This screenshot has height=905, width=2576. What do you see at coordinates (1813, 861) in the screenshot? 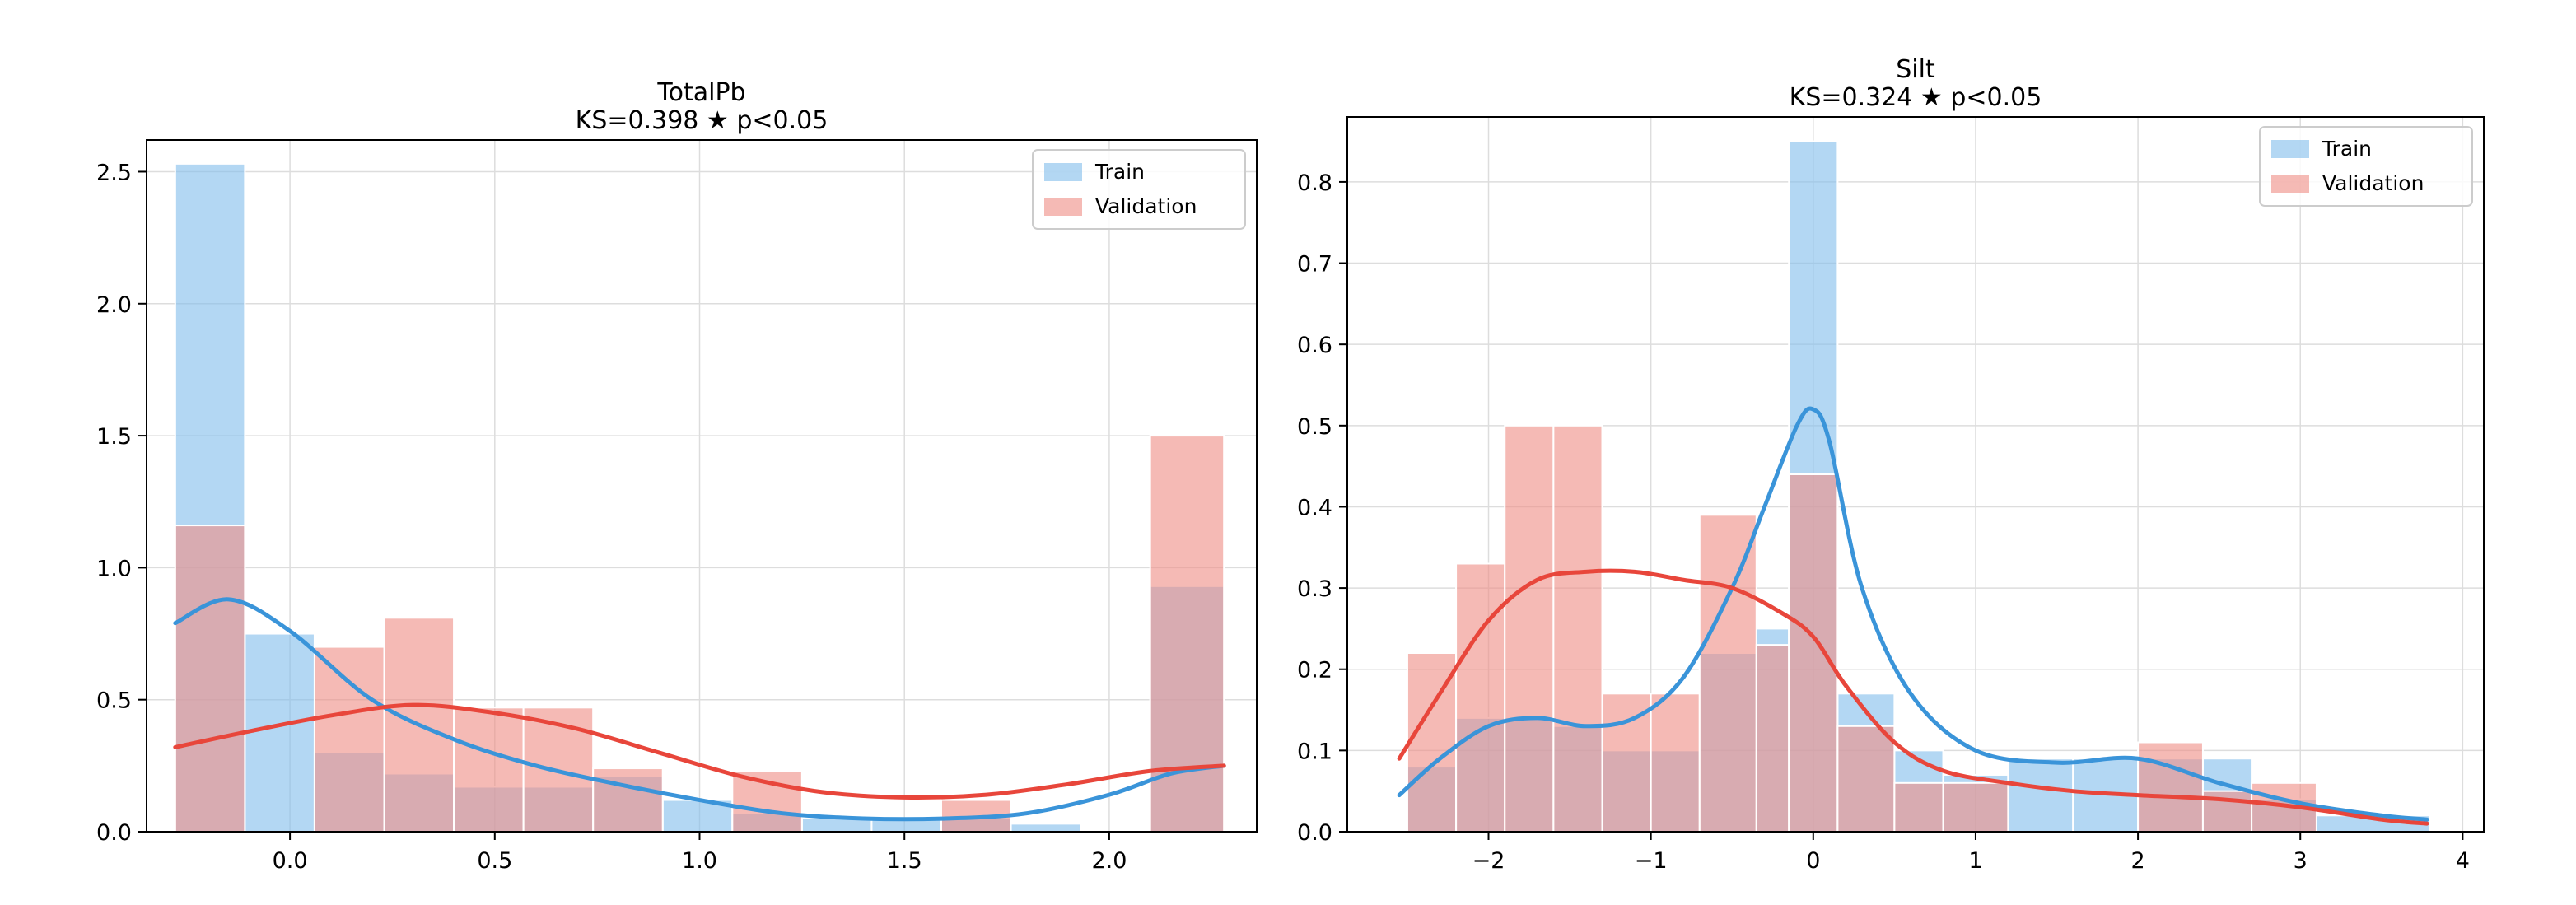
I see `x-tick-label: 0` at bounding box center [1813, 861].